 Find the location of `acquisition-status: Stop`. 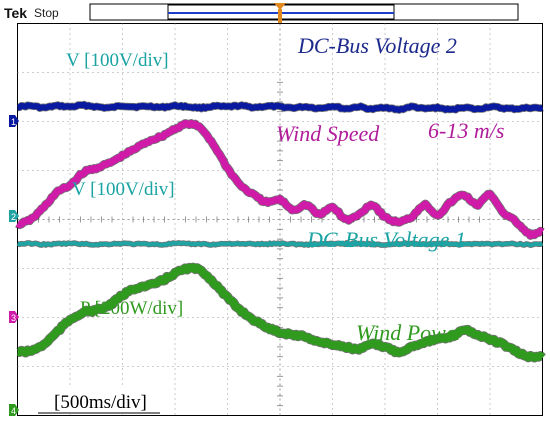

acquisition-status: Stop is located at coordinates (46, 13).